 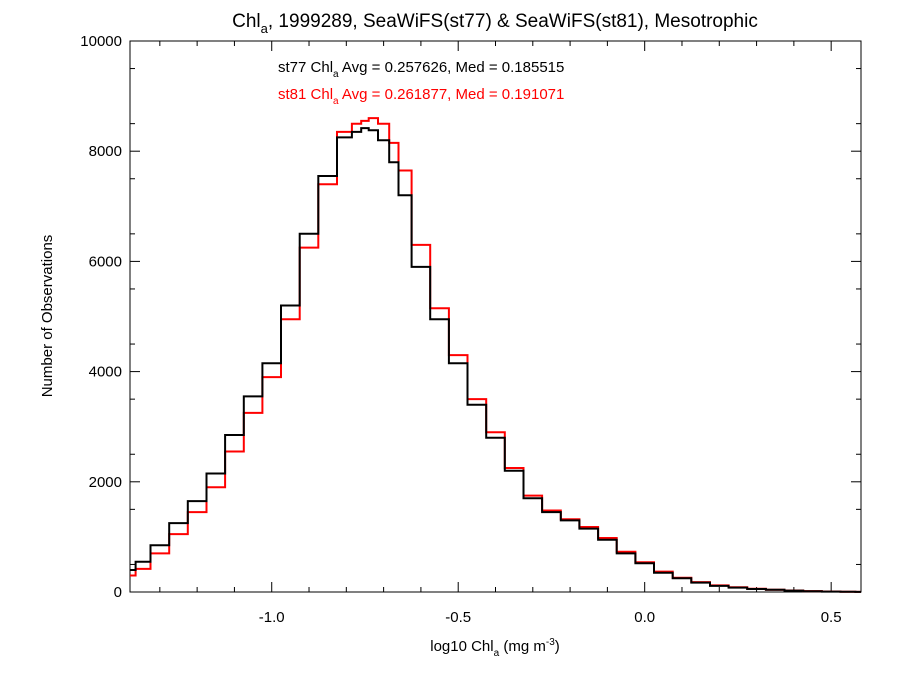 I want to click on y-tick-label: 8000, so click(x=105, y=151).